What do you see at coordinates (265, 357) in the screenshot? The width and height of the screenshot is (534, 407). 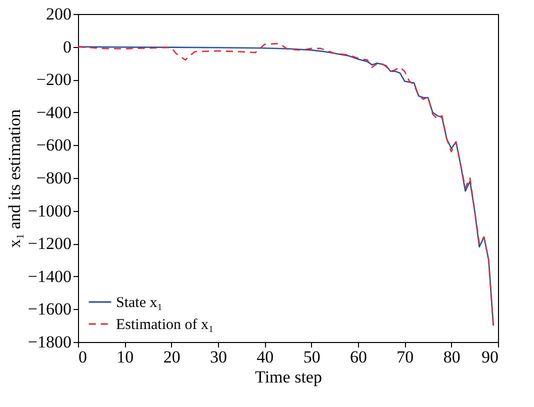 I see `x-tick-label: 40` at bounding box center [265, 357].